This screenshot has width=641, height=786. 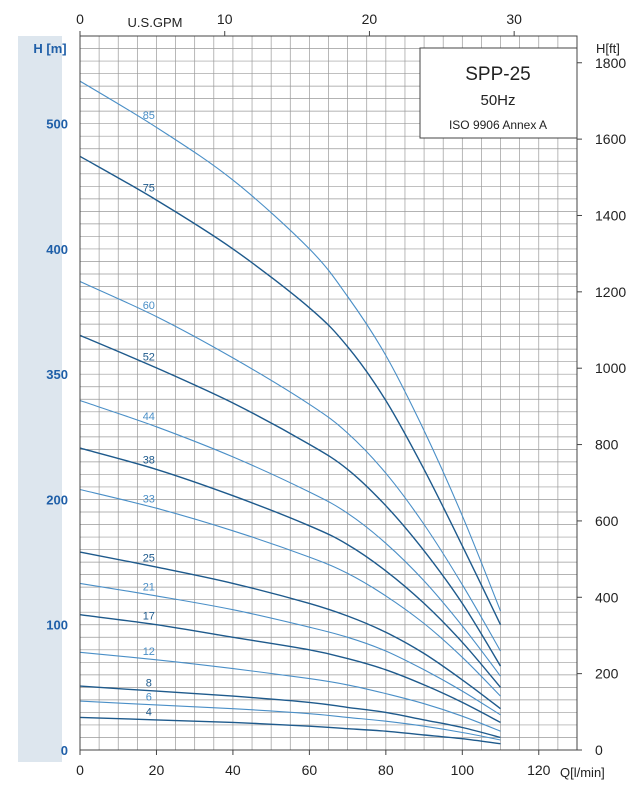 I want to click on top-tick-label: 0, so click(x=80, y=19).